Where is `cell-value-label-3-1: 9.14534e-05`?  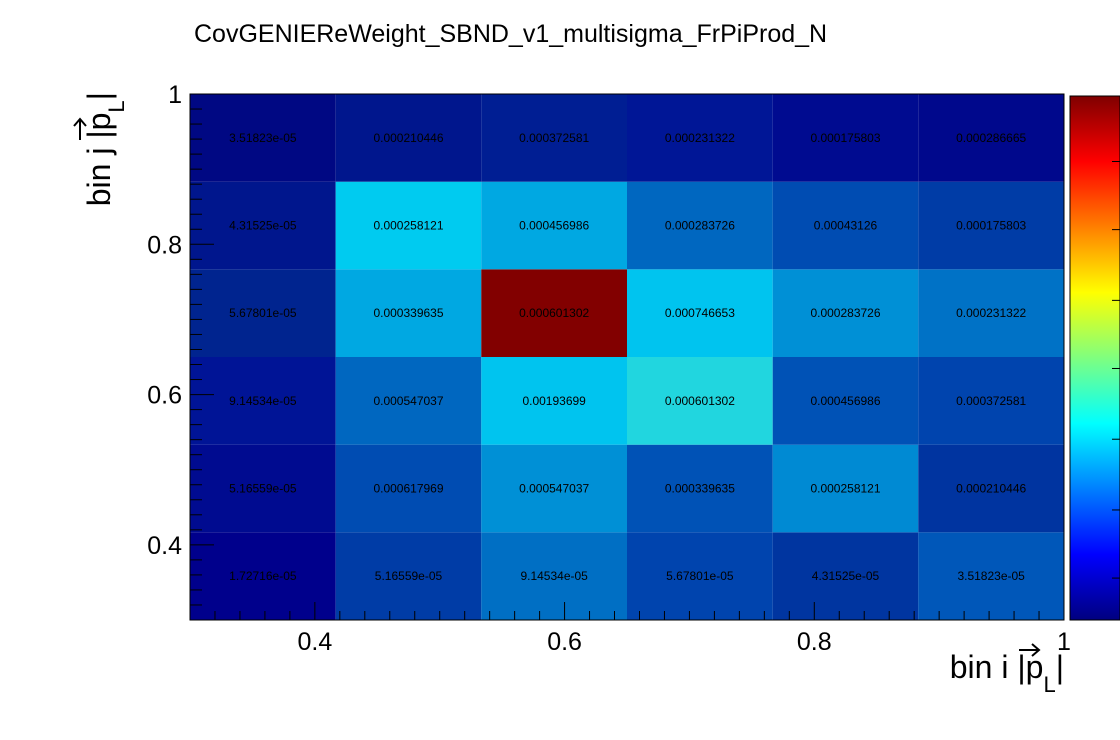 cell-value-label-3-1: 9.14534e-05 is located at coordinates (554, 576).